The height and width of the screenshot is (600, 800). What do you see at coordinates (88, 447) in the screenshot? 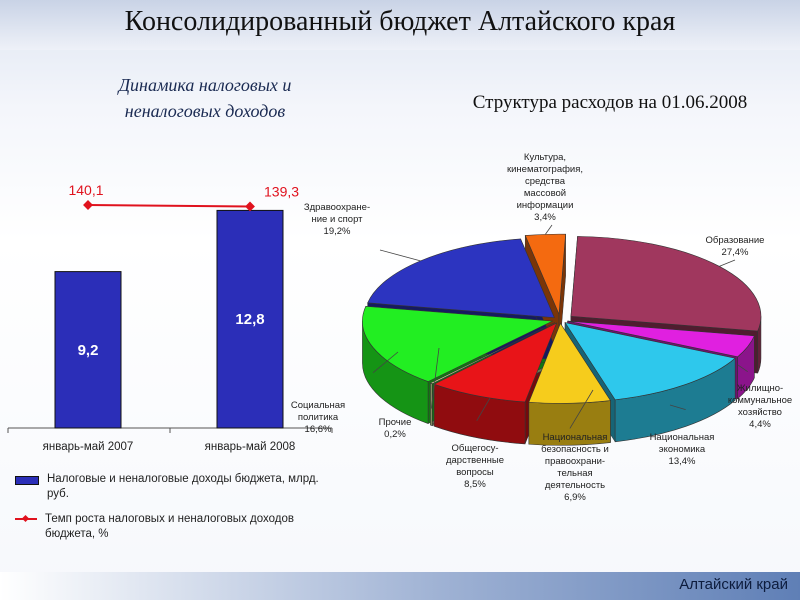
I see `x-tick-label-0: январь-май 2007` at bounding box center [88, 447].